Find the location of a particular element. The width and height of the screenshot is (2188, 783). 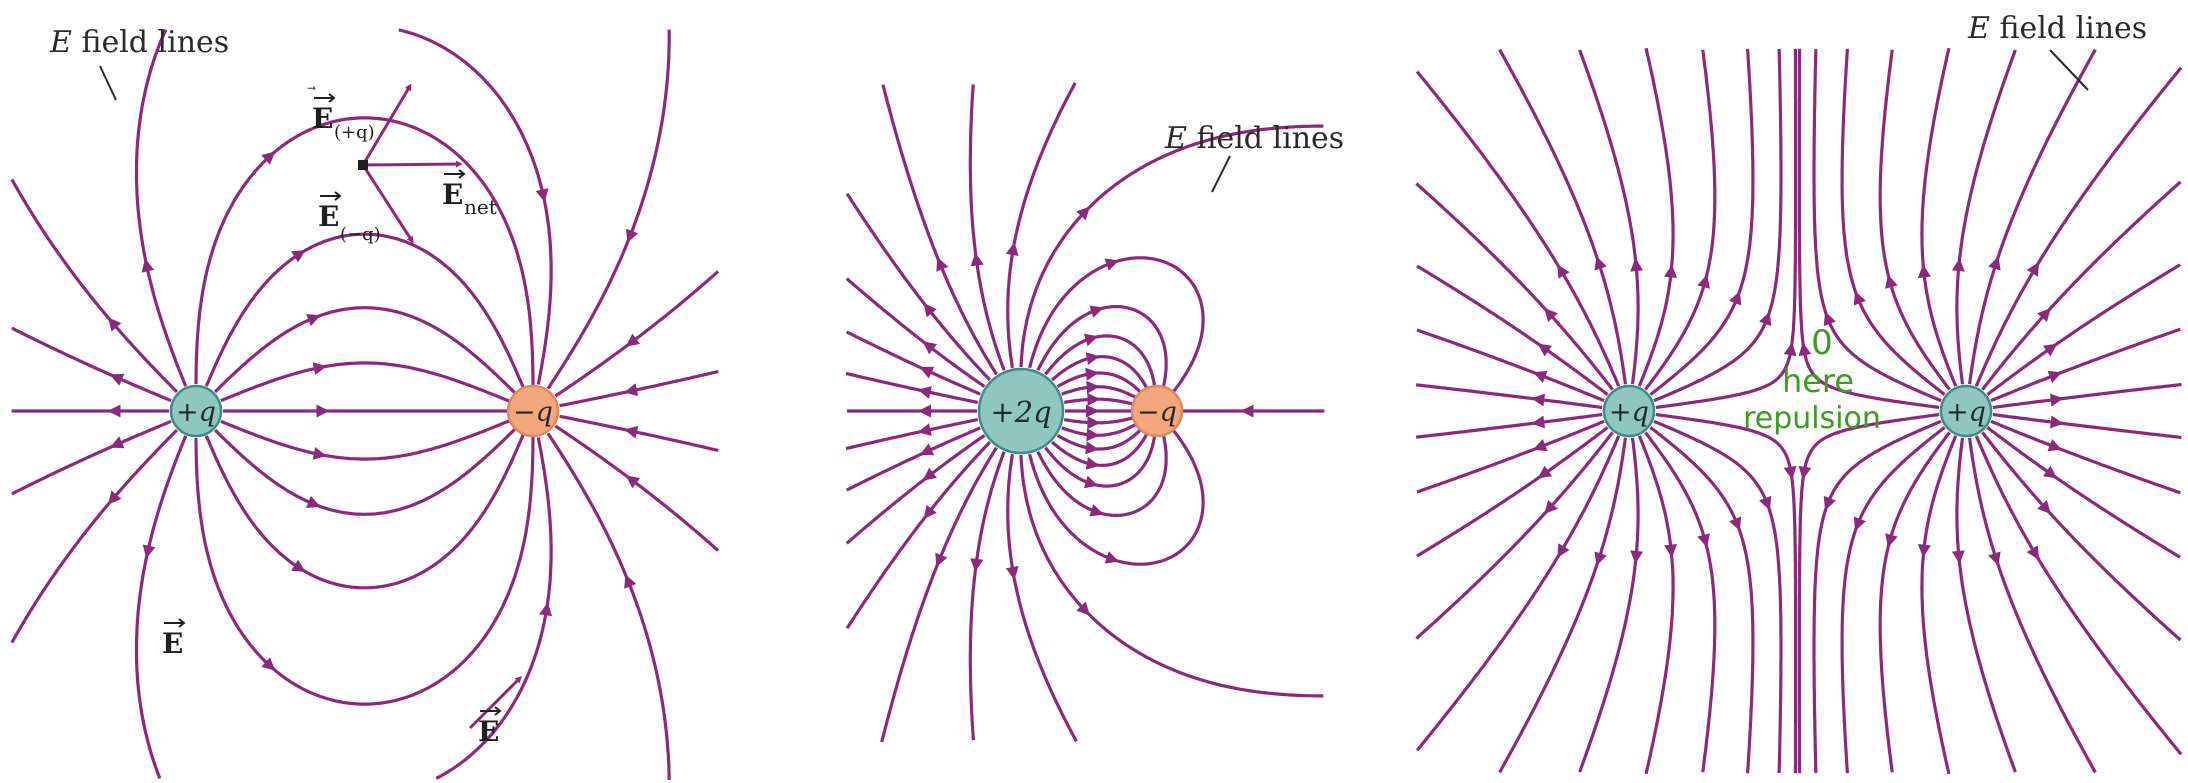

label-e-minus: E is located at coordinates (328, 216).